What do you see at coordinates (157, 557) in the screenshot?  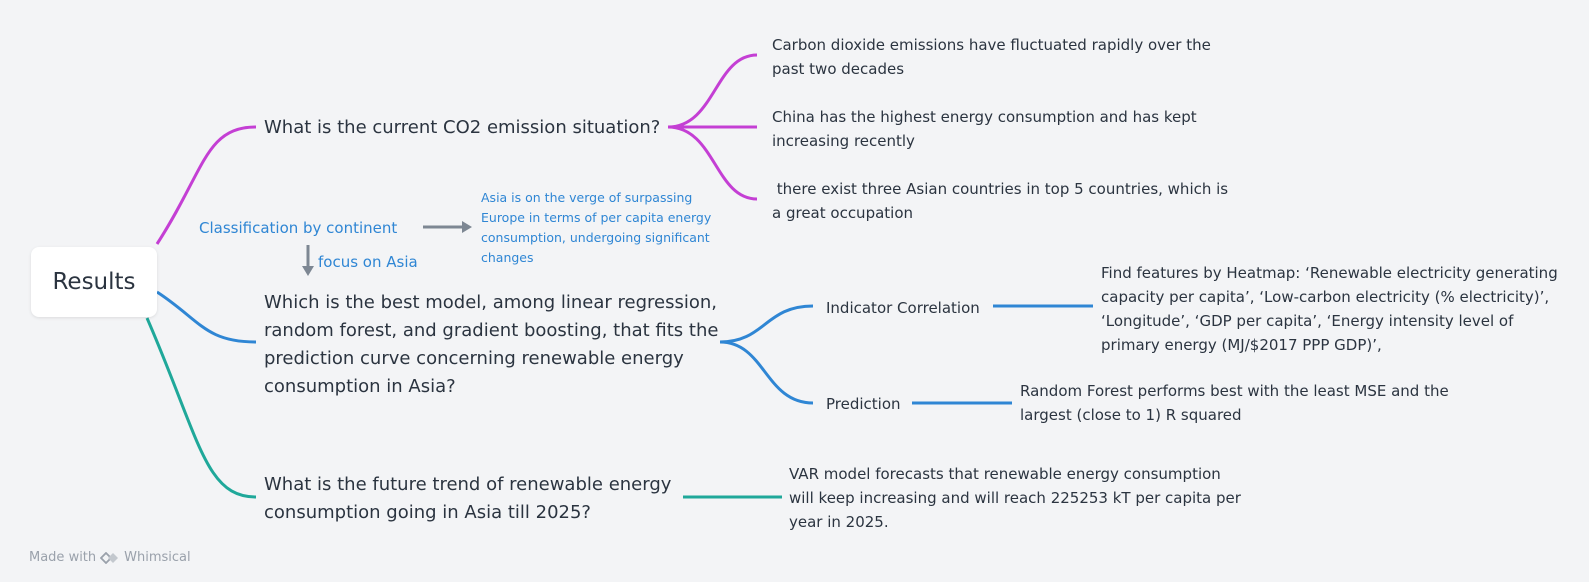 I see `whimsical-brand: Whimsical` at bounding box center [157, 557].